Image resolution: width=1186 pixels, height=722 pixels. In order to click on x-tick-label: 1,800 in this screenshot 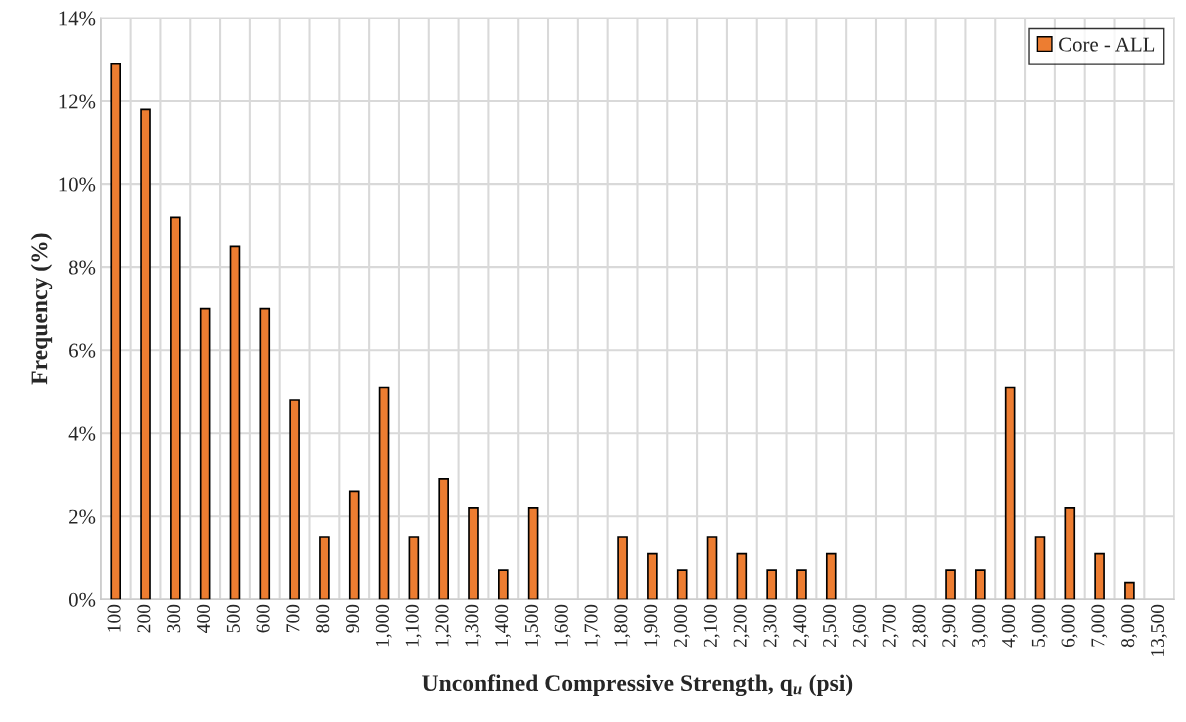, I will do `click(622, 625)`.